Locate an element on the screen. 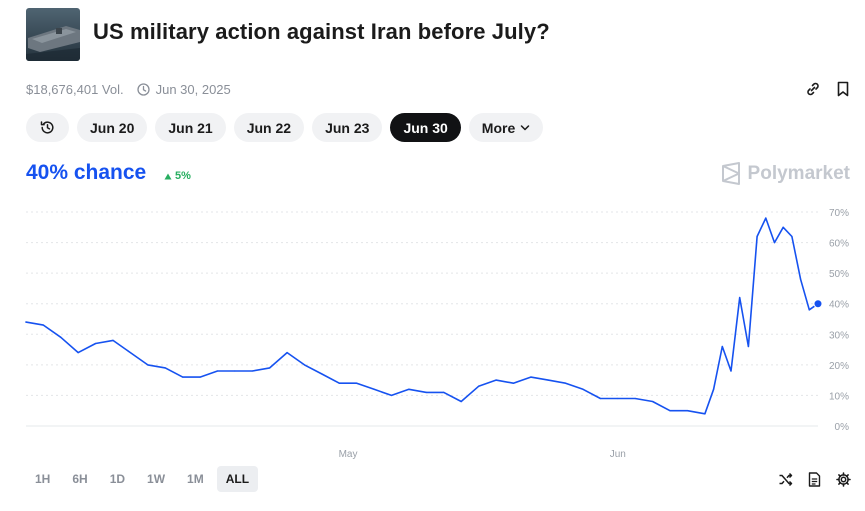  current-value-marker is located at coordinates (818, 304).